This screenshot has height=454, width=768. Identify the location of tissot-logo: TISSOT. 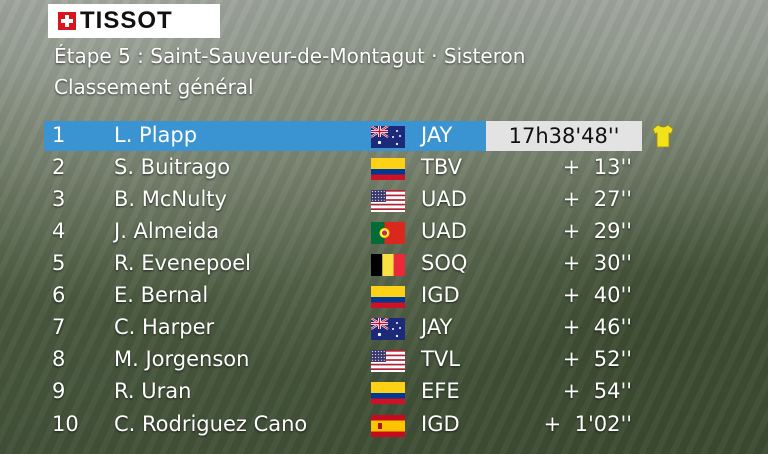
(134, 21).